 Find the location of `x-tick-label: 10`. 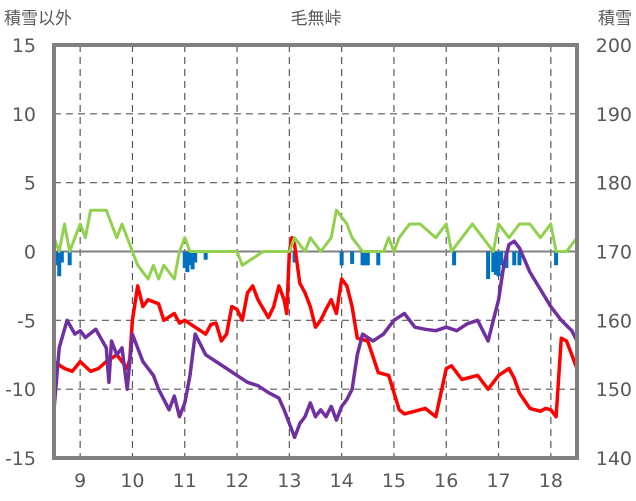

x-tick-label: 10 is located at coordinates (132, 481).